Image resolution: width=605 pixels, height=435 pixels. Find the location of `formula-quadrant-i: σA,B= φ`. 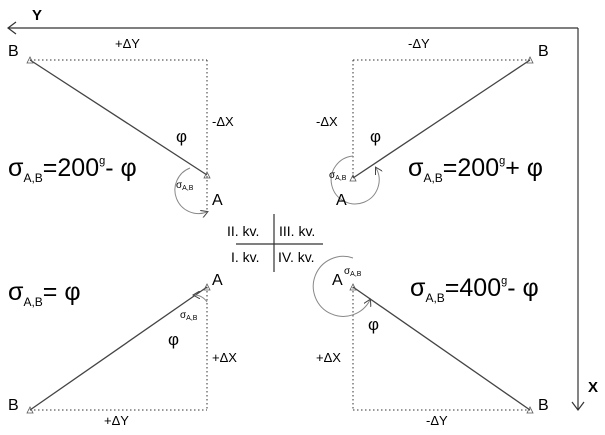

formula-quadrant-i: σA,B= φ is located at coordinates (44, 293).